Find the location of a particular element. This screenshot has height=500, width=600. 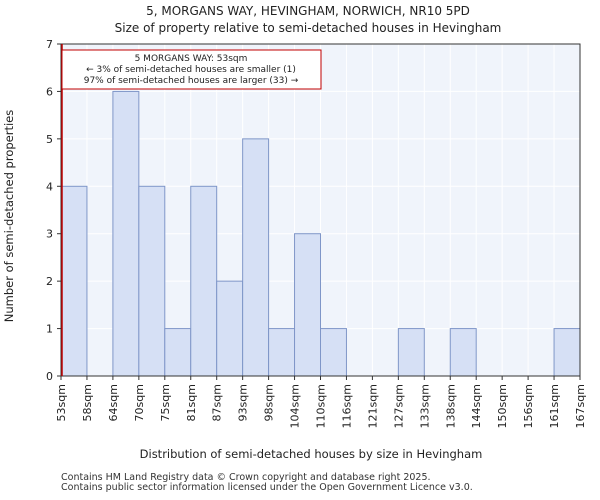

x-tick-label: 127sqm is located at coordinates (398, 406).